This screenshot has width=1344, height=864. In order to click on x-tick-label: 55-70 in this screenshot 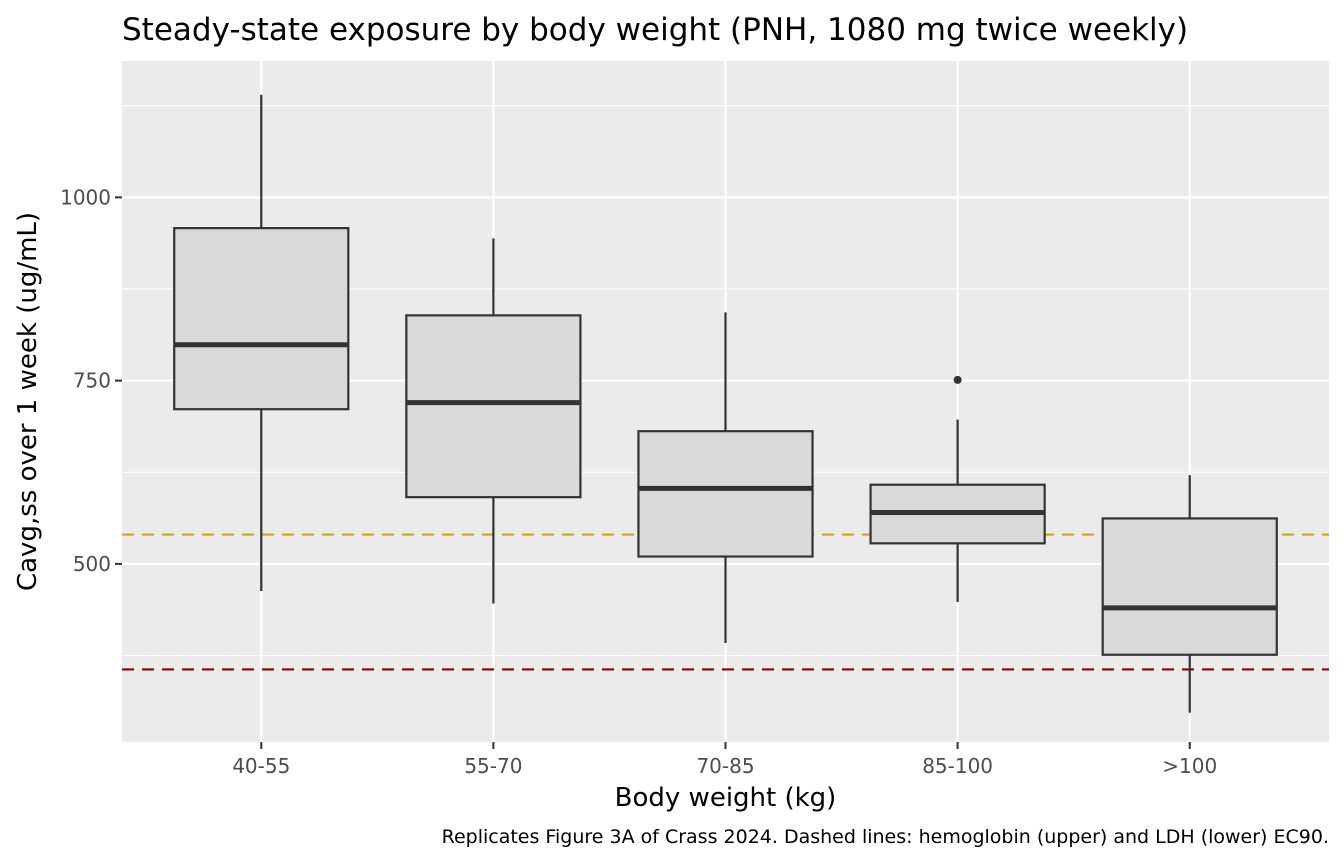, I will do `click(493, 766)`.